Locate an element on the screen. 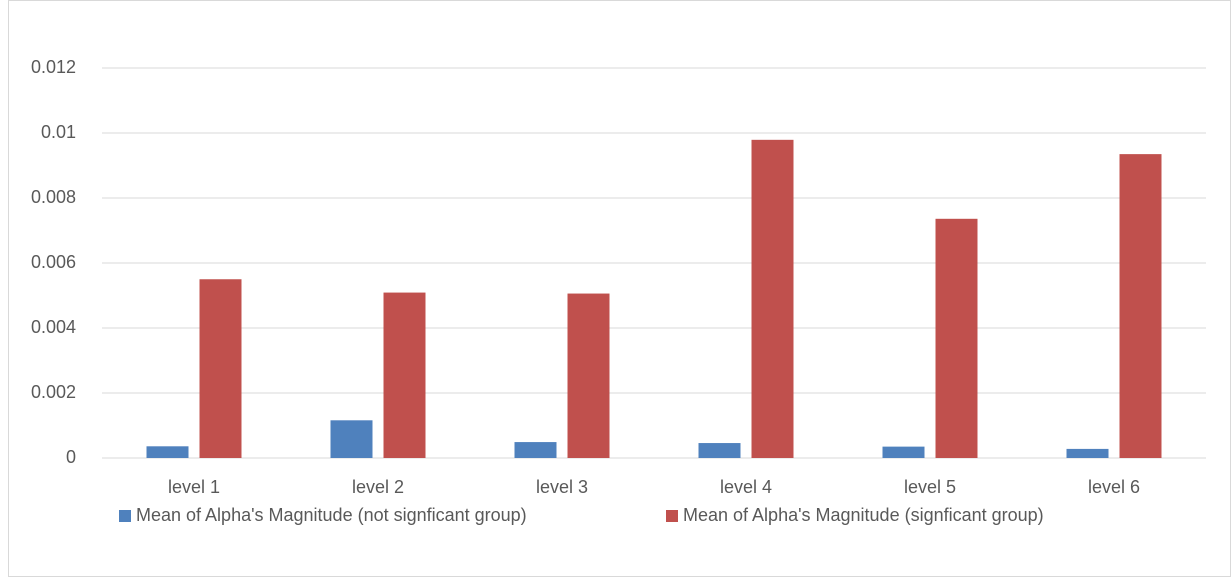 This screenshot has width=1232, height=578. x-tick-label: level 1 is located at coordinates (194, 487).